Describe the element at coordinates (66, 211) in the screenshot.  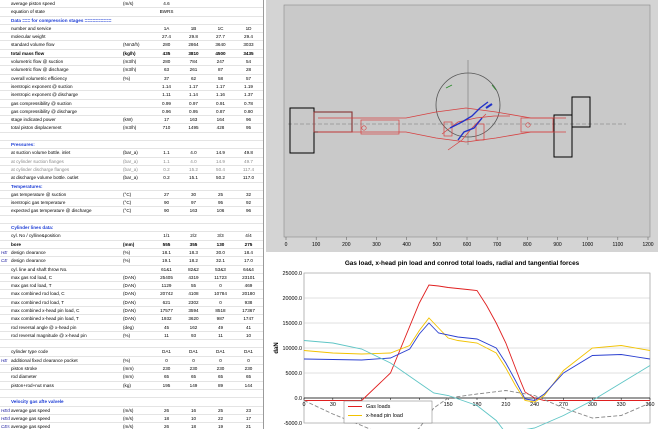
I see `cell-label: expected gas temperature @ discharge` at that location.